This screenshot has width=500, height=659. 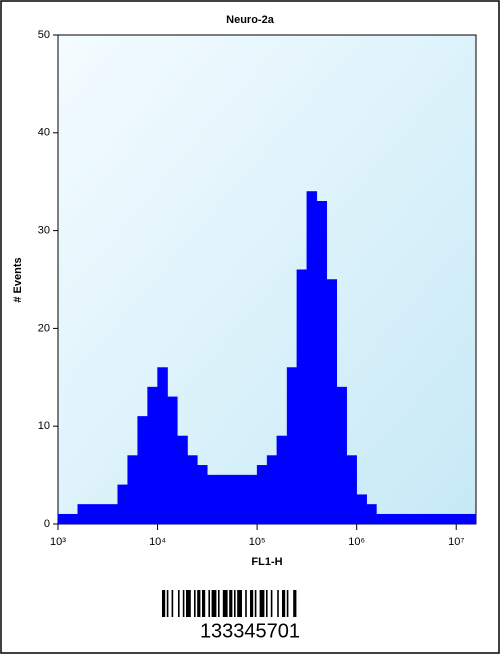 I want to click on x-tick-label: 10⁵, so click(x=257, y=542).